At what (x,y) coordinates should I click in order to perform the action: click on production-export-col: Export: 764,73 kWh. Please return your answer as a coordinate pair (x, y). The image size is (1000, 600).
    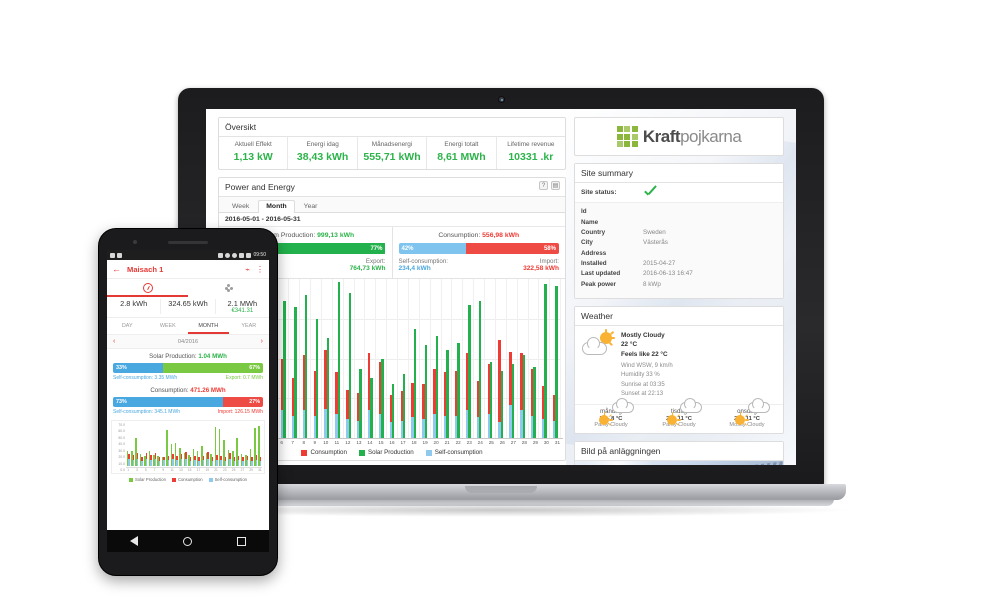
    Looking at the image, I should click on (368, 265).